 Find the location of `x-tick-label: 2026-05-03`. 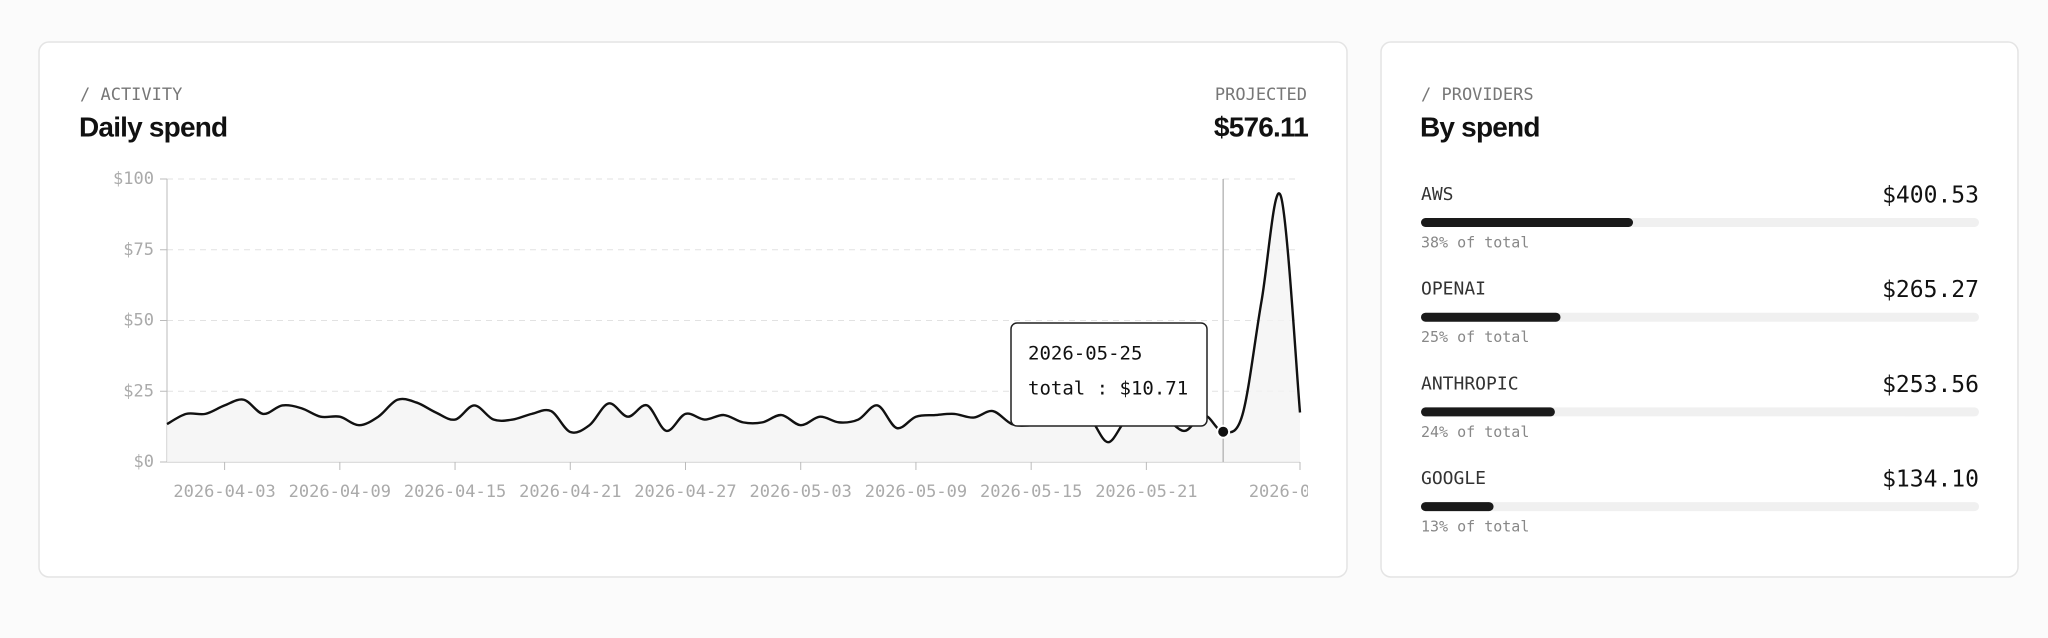

x-tick-label: 2026-05-03 is located at coordinates (801, 492).